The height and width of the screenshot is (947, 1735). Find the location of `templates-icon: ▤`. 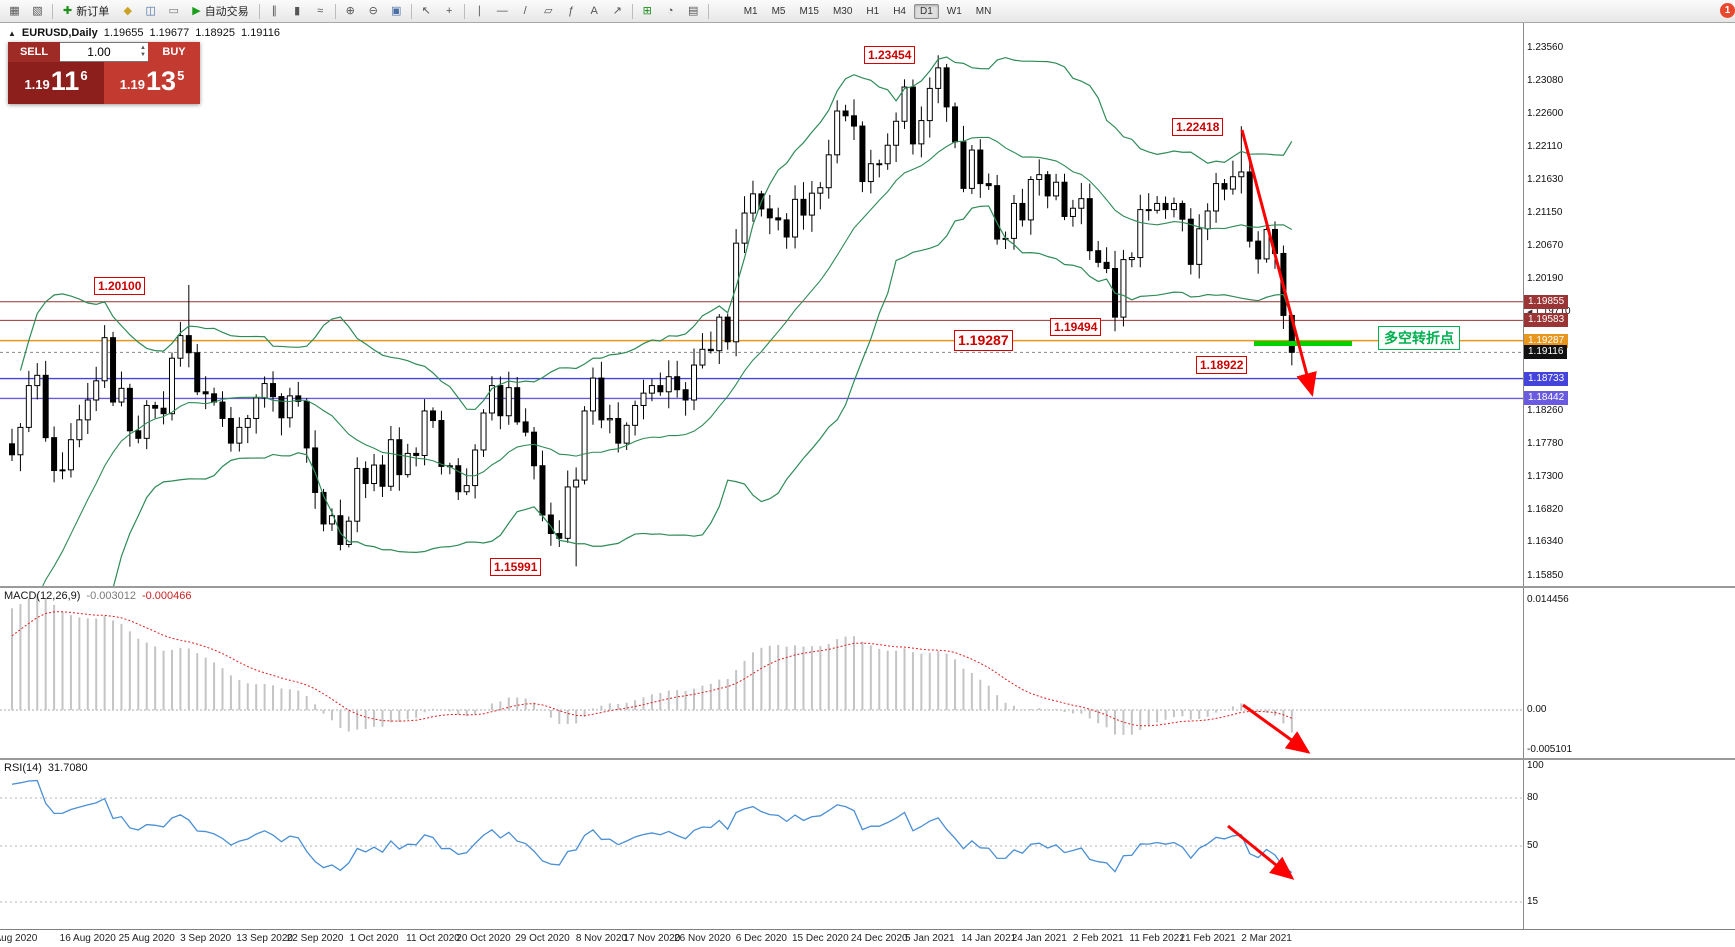

templates-icon: ▤ is located at coordinates (693, 11).